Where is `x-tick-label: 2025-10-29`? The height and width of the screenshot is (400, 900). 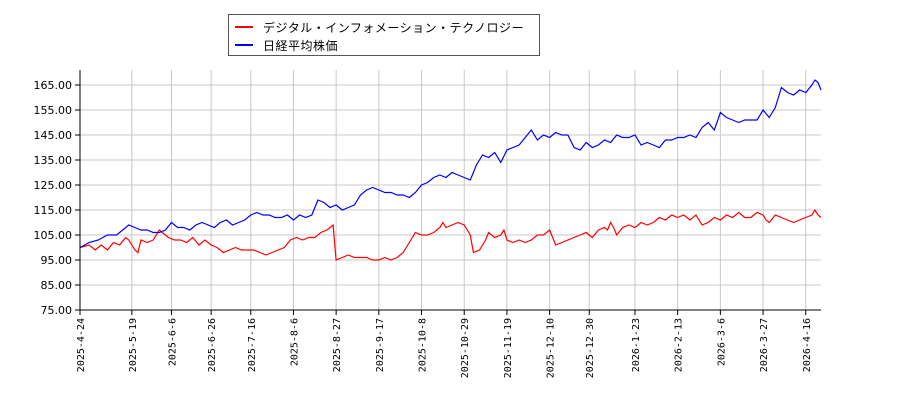
x-tick-label: 2025-10-29 is located at coordinates (465, 348).